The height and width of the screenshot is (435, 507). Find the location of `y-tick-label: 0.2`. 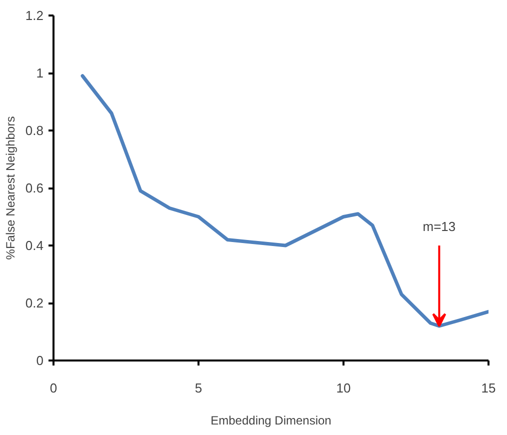

y-tick-label: 0.2 is located at coordinates (34, 303).